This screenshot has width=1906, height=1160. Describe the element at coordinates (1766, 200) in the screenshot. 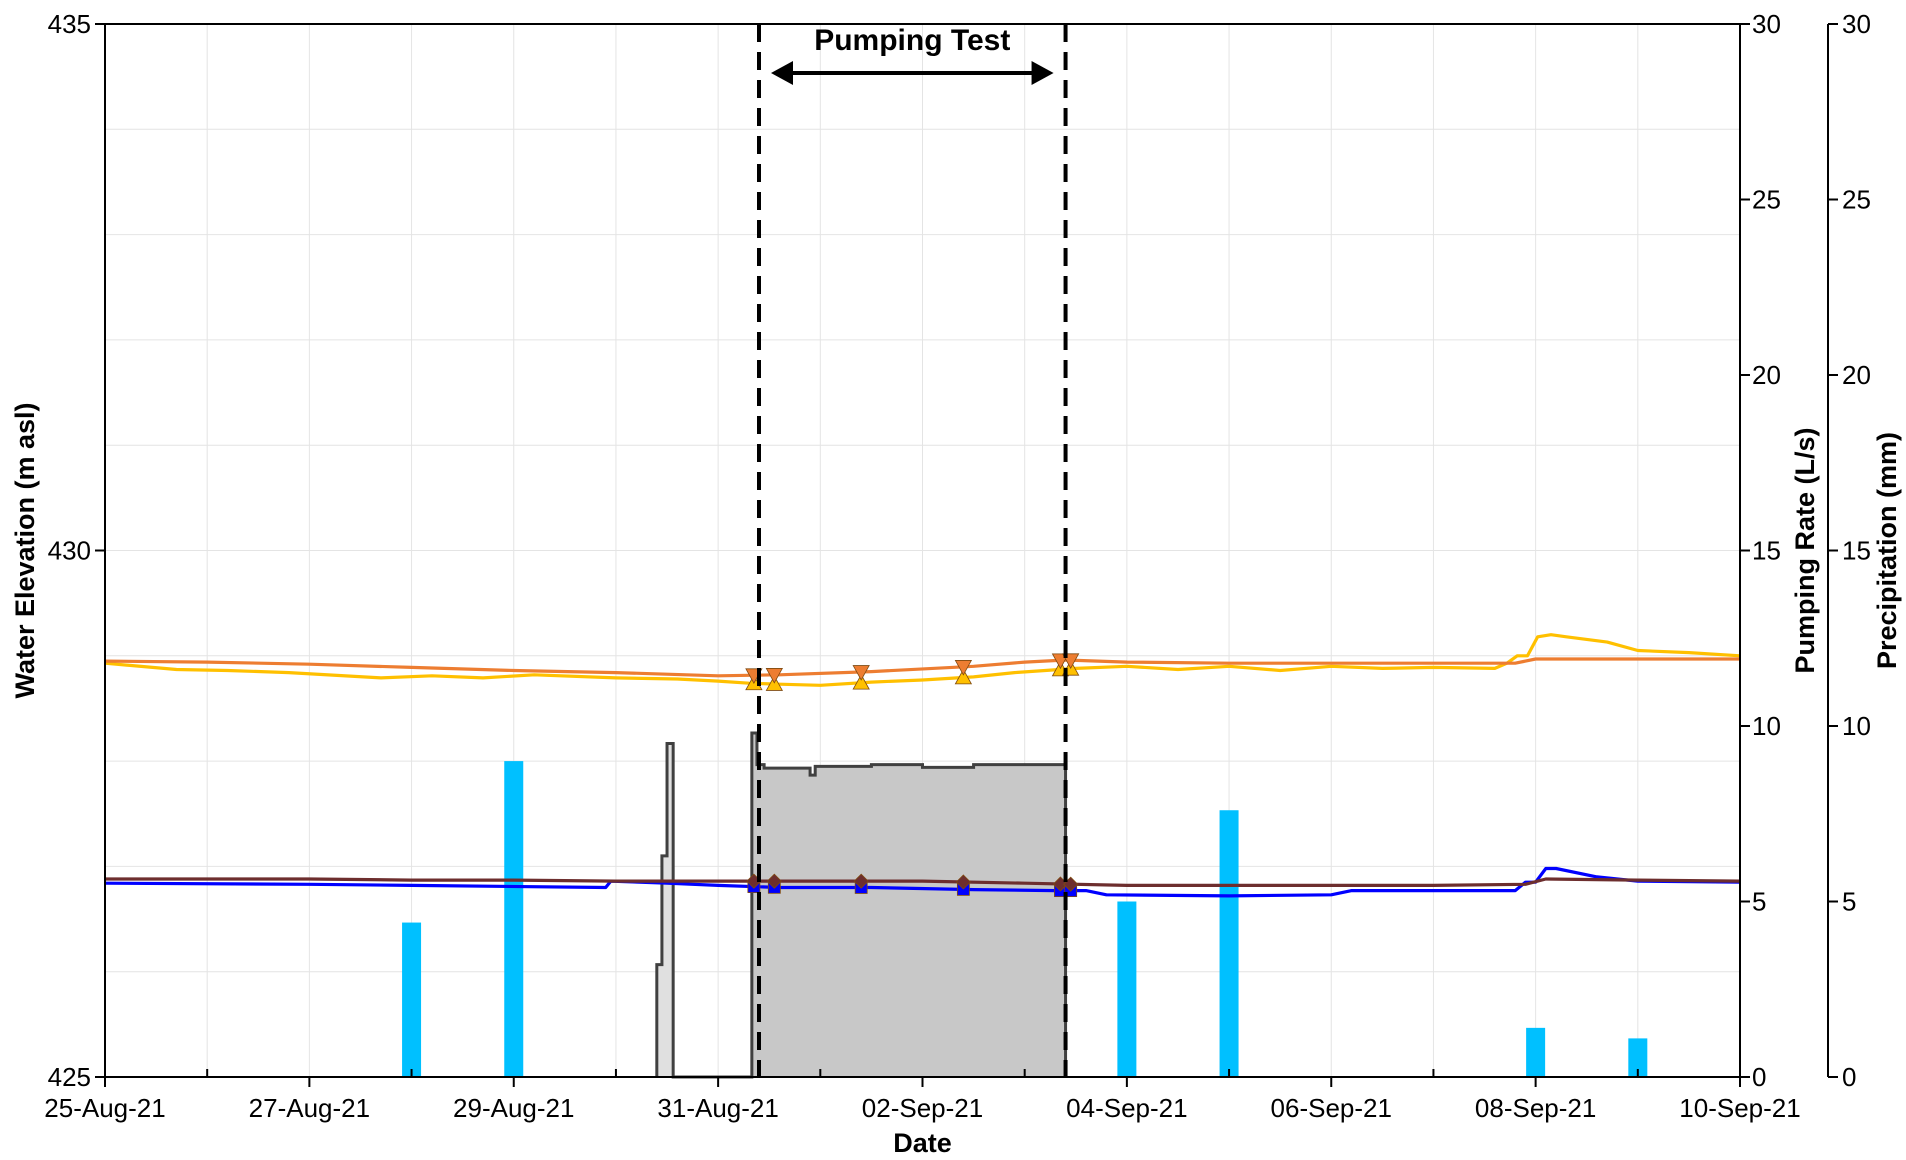

I see `y2-tick-label: 25` at that location.